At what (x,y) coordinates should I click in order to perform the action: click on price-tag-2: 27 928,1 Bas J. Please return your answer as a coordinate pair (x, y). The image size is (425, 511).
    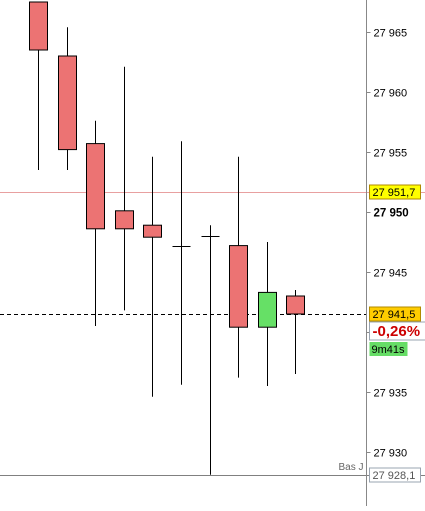
    Looking at the image, I should click on (379, 472).